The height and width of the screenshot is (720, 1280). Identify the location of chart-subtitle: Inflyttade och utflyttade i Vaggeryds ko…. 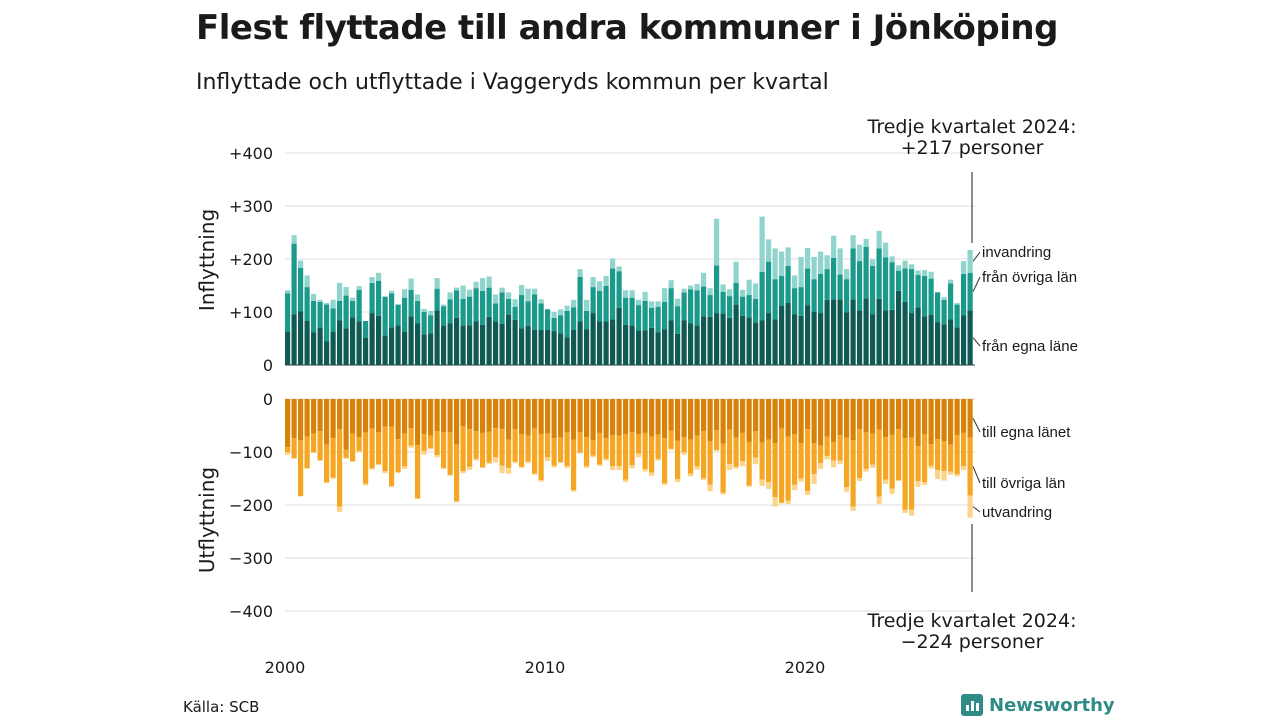
(512, 82).